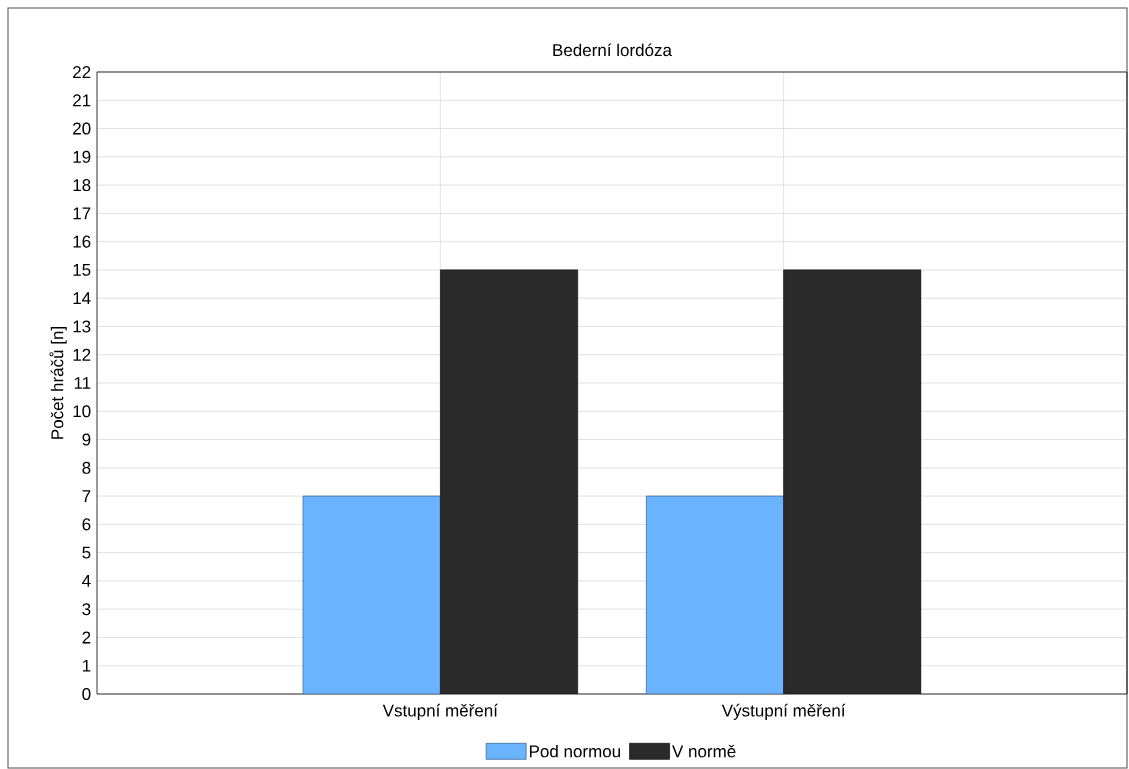 This screenshot has width=1129, height=769. Describe the element at coordinates (82, 241) in the screenshot. I see `y-tick-label: 16` at that location.